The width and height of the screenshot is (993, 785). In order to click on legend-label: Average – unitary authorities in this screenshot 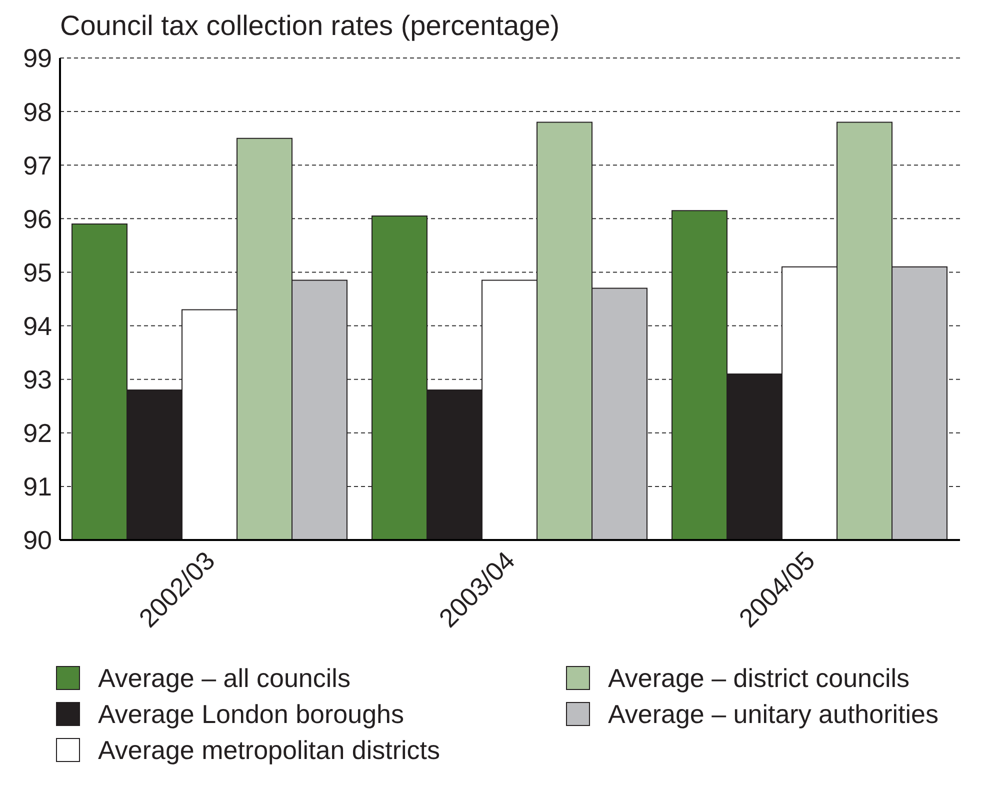, I will do `click(773, 714)`.